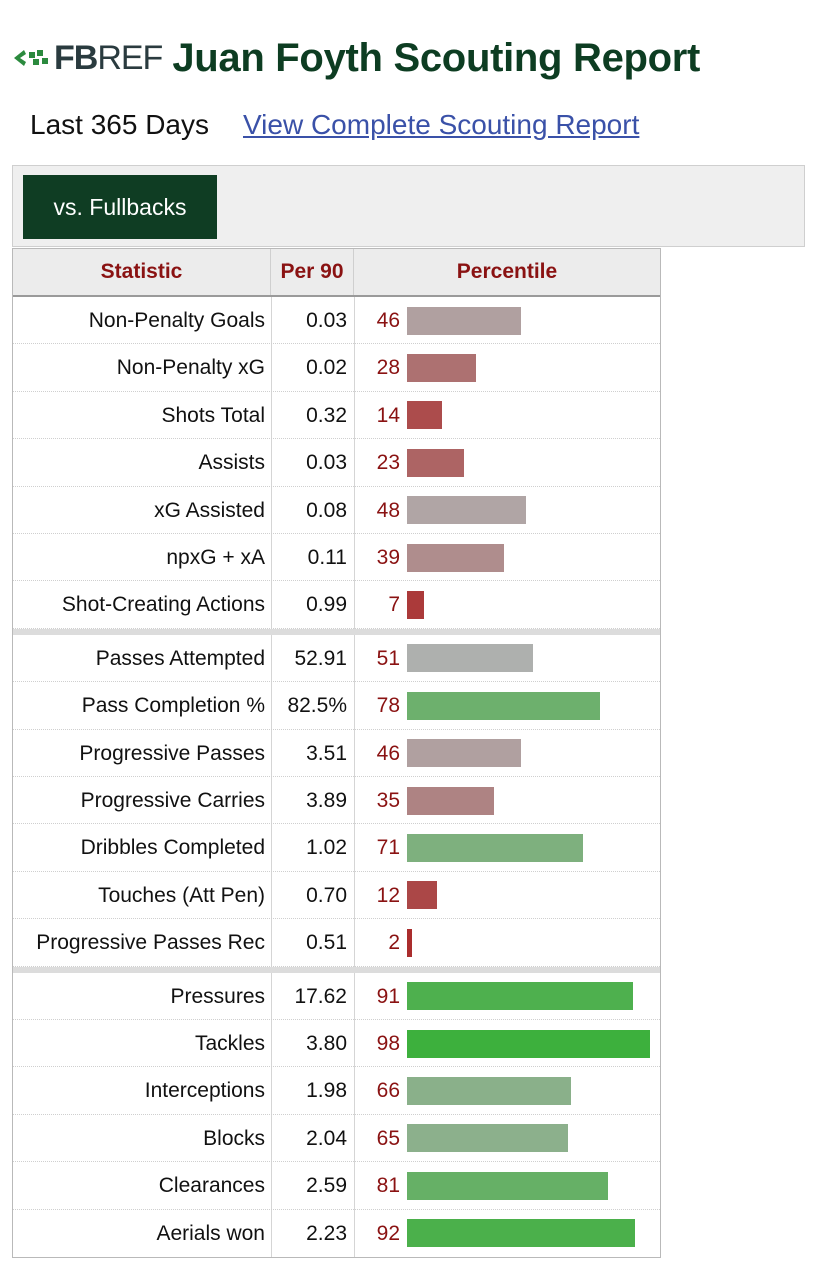 This screenshot has height=1280, width=818. I want to click on per-90-value: 0.51, so click(326, 943).